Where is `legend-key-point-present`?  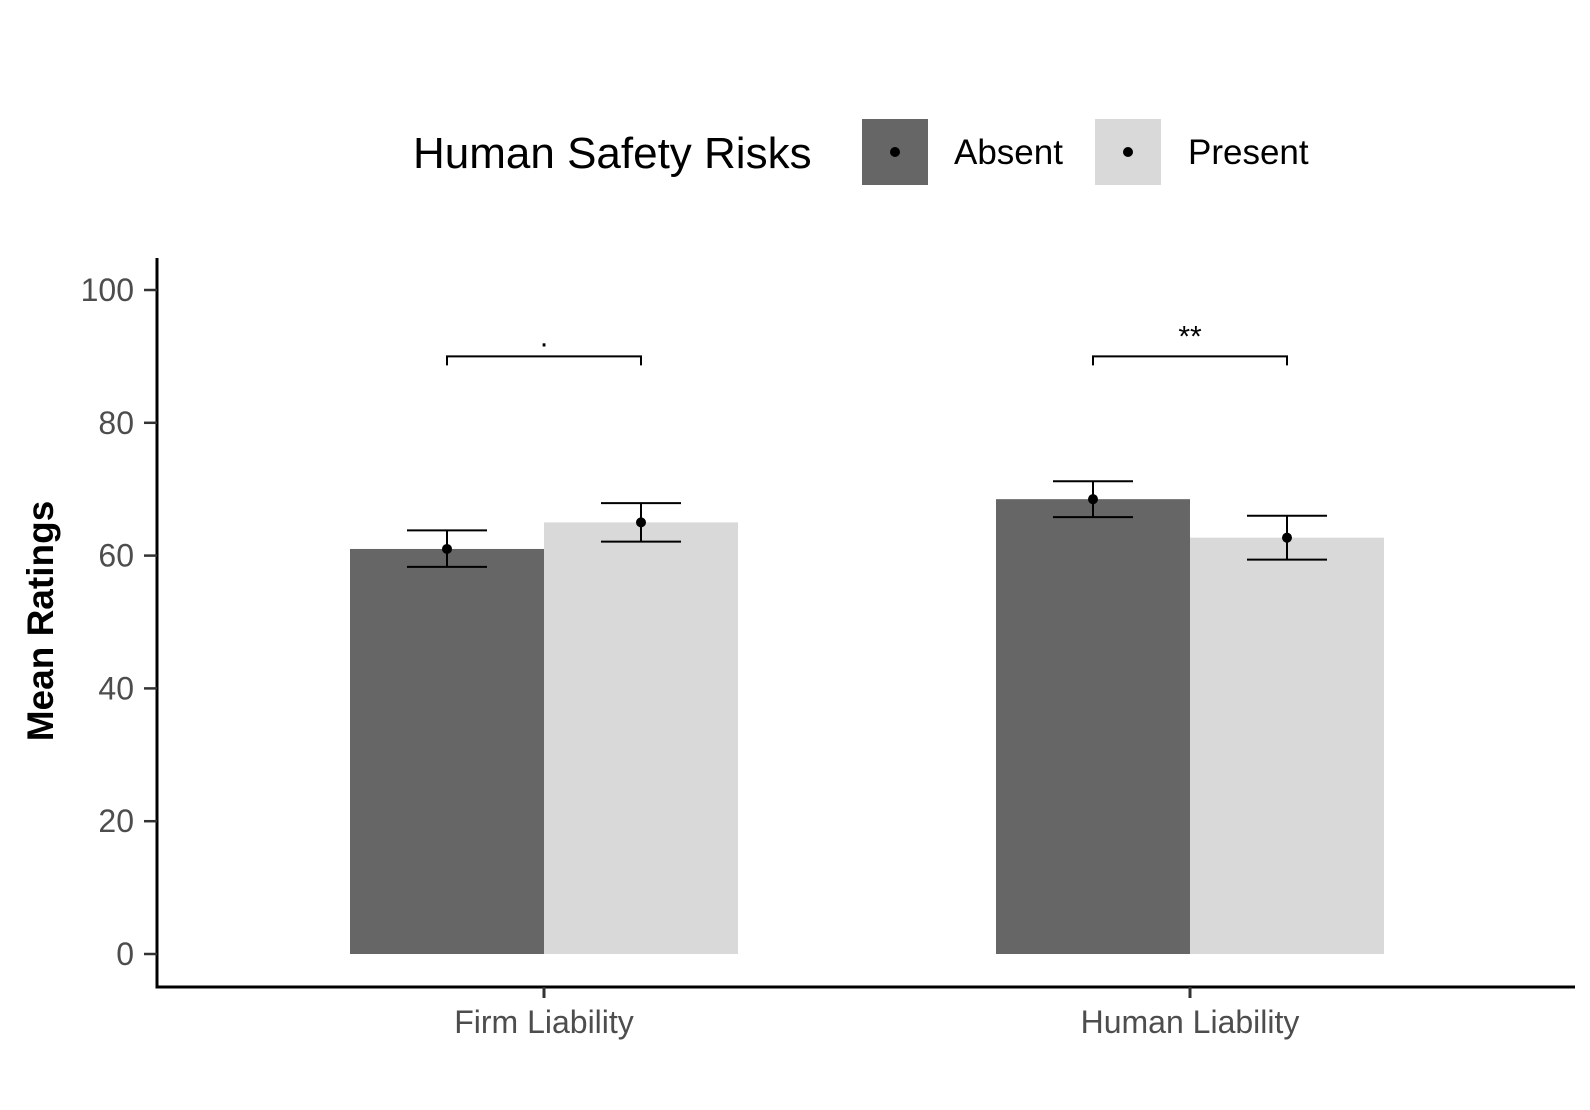
legend-key-point-present is located at coordinates (1128, 152).